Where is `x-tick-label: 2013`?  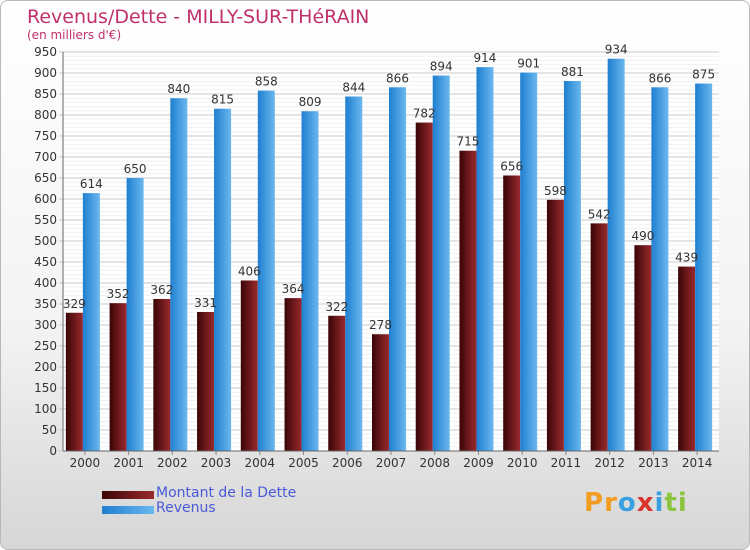 x-tick-label: 2013 is located at coordinates (653, 463).